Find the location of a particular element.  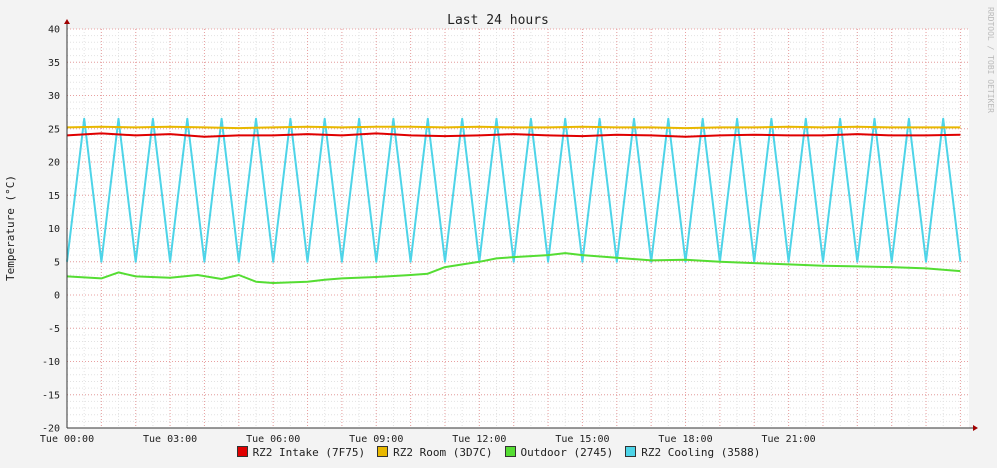

y-tick-label: 5 is located at coordinates (57, 262).